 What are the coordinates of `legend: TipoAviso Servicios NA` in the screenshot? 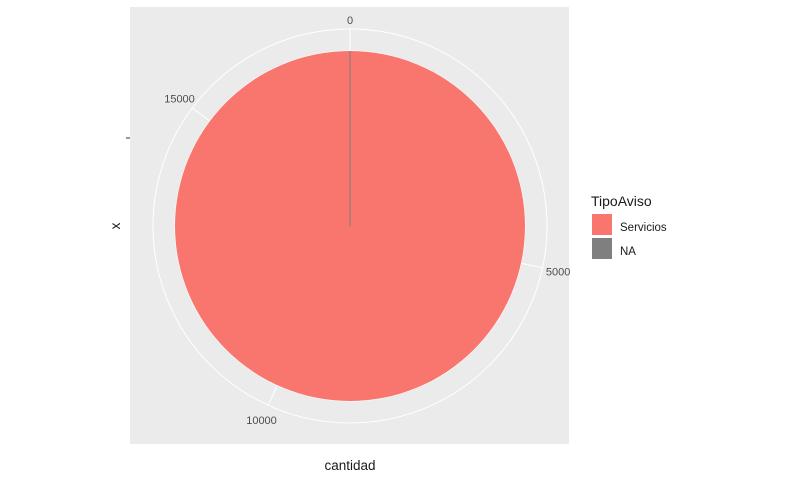 It's located at (629, 226).